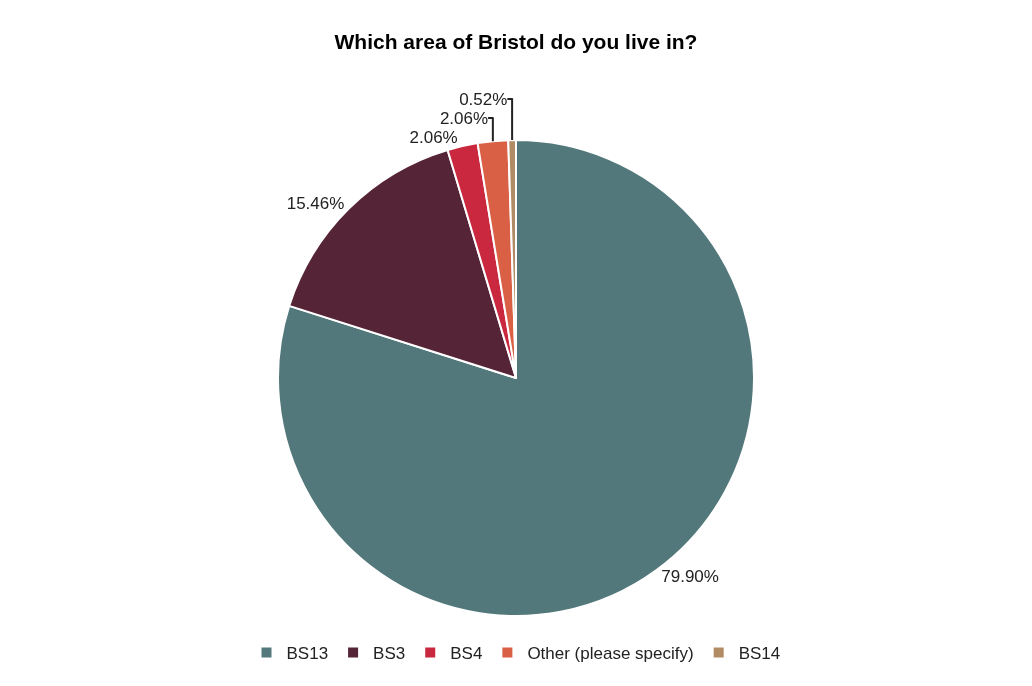 The image size is (1032, 686). Describe the element at coordinates (759, 654) in the screenshot. I see `legend-label: BS14` at that location.